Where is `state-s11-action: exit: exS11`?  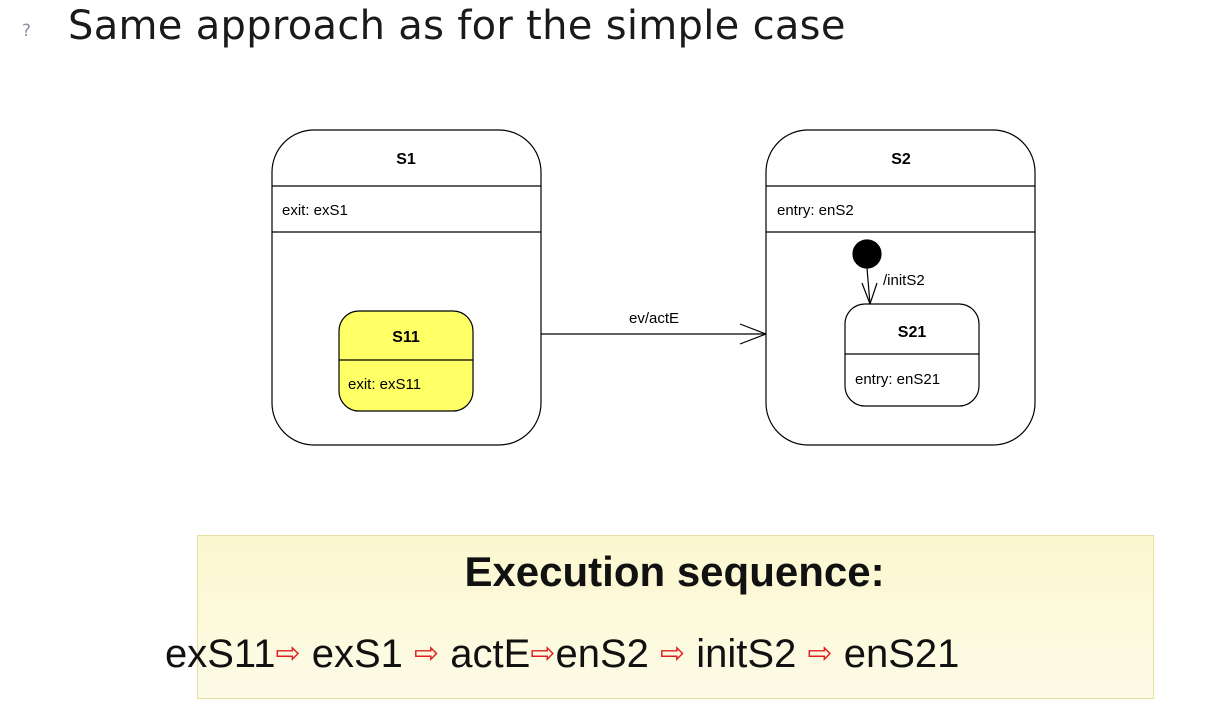 state-s11-action: exit: exS11 is located at coordinates (384, 384).